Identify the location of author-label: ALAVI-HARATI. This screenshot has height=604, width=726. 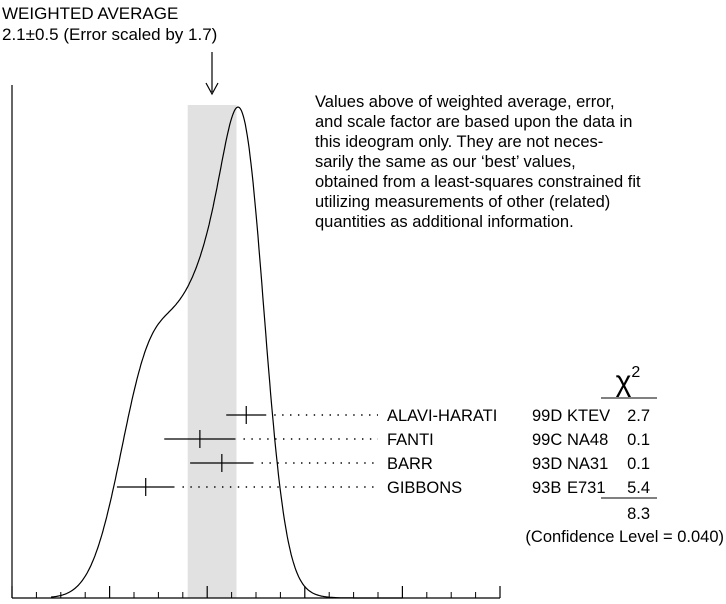
(442, 416).